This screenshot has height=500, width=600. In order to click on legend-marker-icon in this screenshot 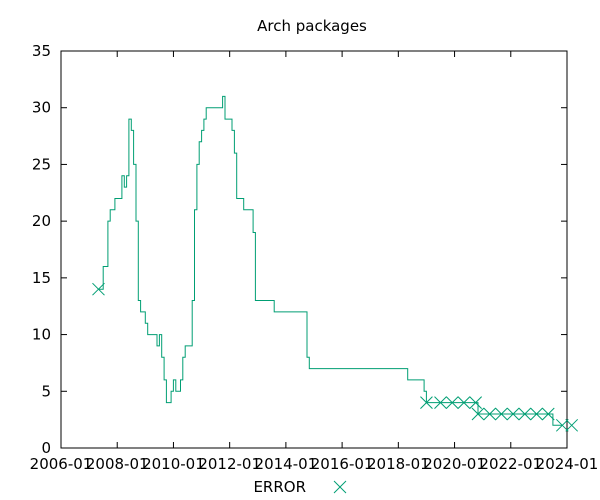, I will do `click(340, 487)`.